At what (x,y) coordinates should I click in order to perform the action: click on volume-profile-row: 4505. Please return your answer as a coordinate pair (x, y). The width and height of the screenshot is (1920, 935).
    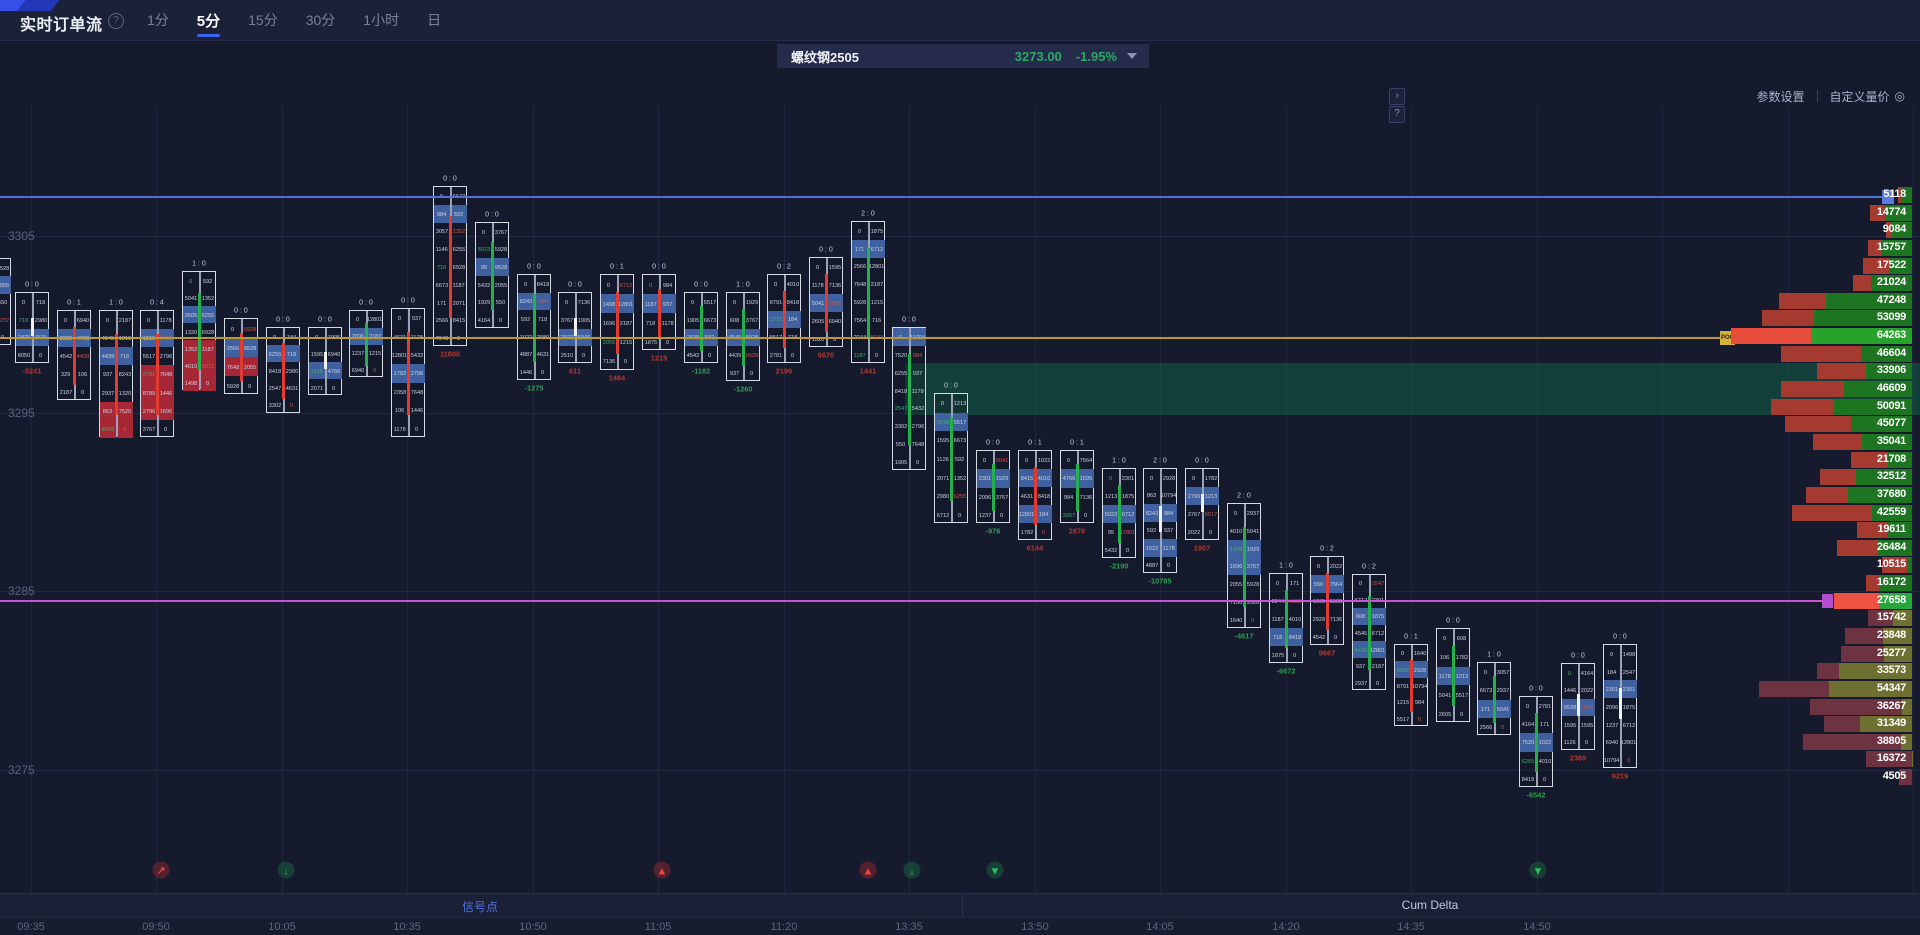
    Looking at the image, I should click on (956, 777).